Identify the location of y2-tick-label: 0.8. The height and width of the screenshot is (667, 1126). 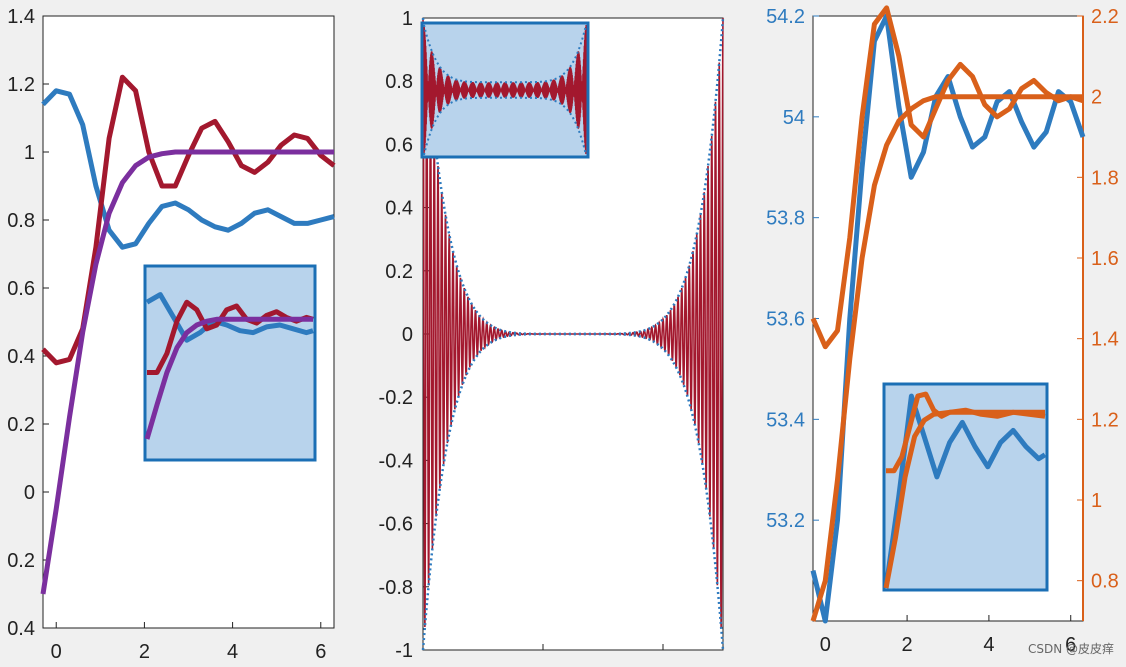
(1105, 582).